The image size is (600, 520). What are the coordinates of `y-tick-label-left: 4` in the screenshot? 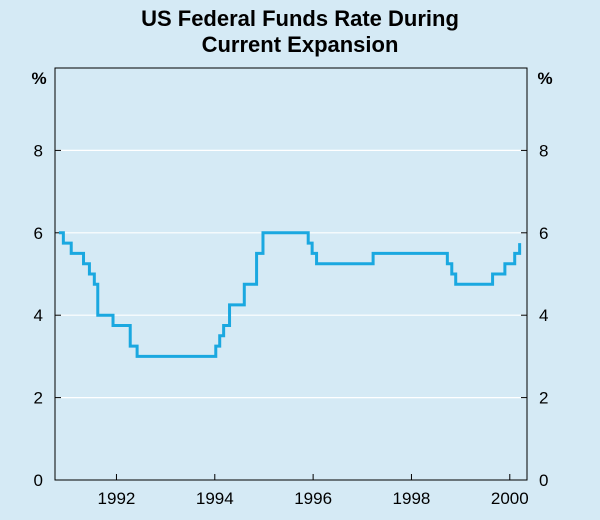 It's located at (38, 315).